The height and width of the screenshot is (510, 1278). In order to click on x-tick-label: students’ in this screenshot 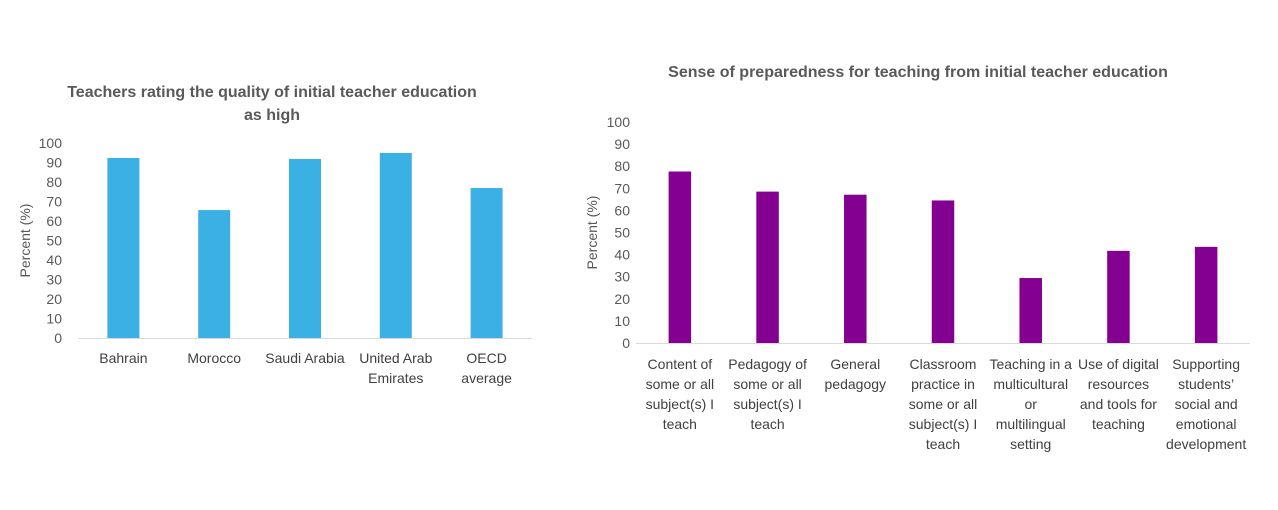, I will do `click(1206, 384)`.